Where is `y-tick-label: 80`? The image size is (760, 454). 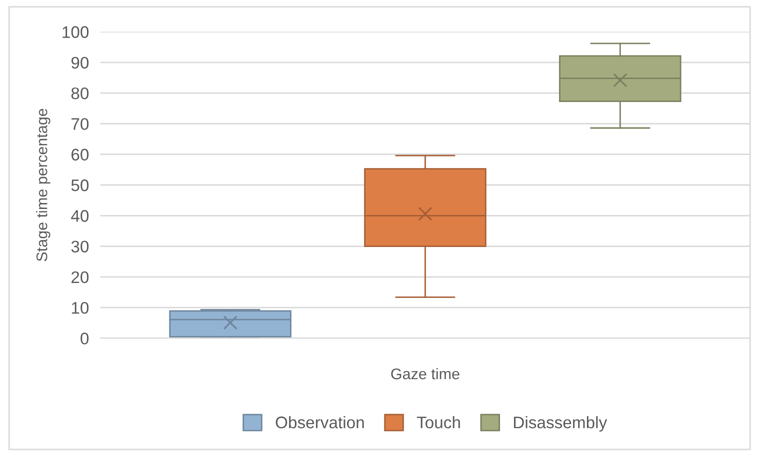 y-tick-label: 80 is located at coordinates (80, 93).